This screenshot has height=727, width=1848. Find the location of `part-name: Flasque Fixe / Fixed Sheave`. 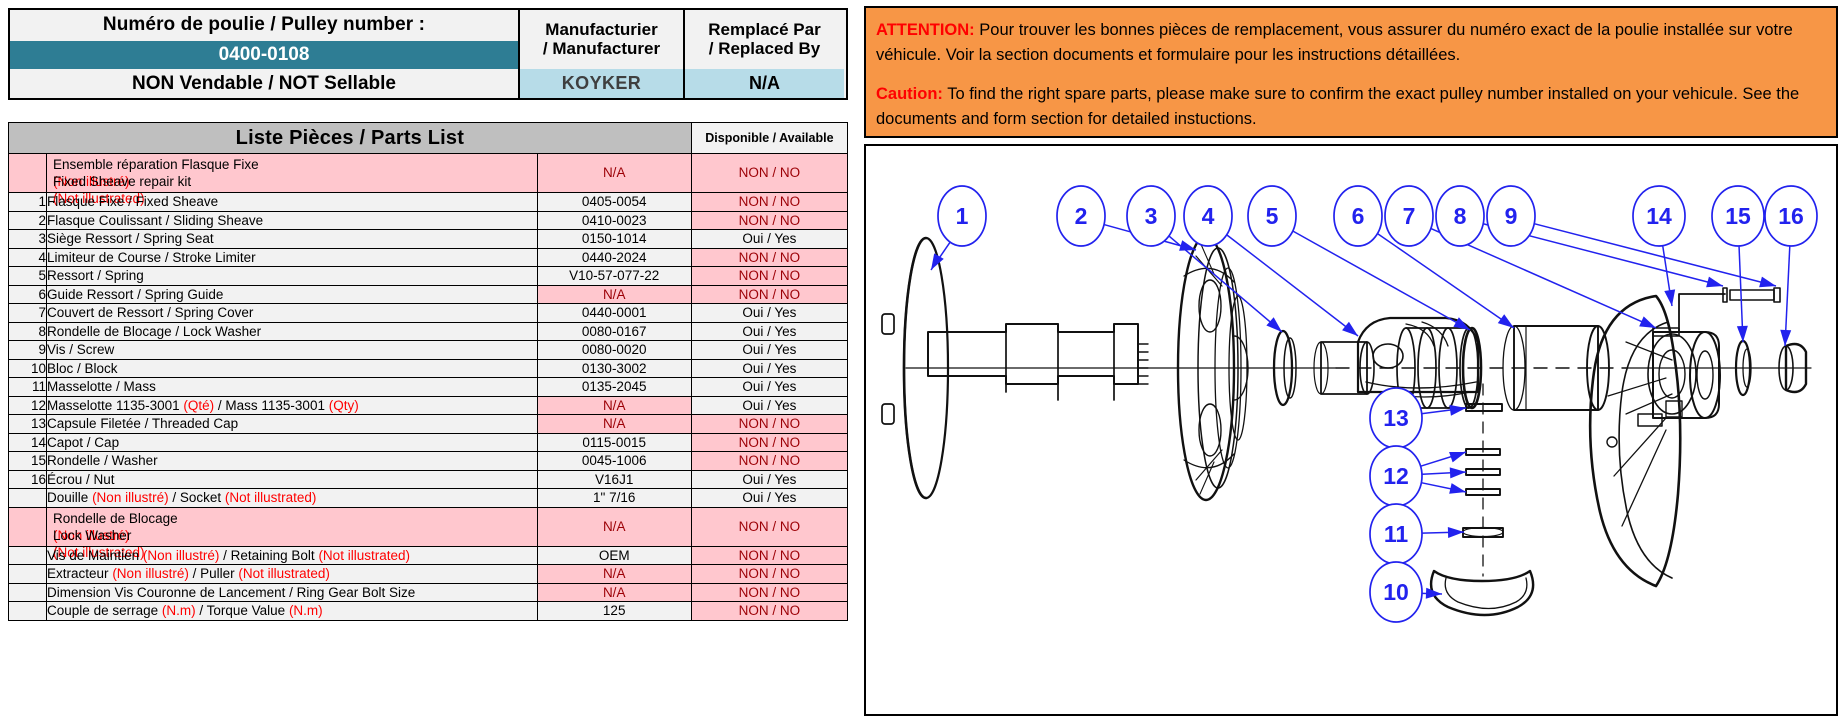

part-name: Flasque Fixe / Fixed Sheave is located at coordinates (292, 202).